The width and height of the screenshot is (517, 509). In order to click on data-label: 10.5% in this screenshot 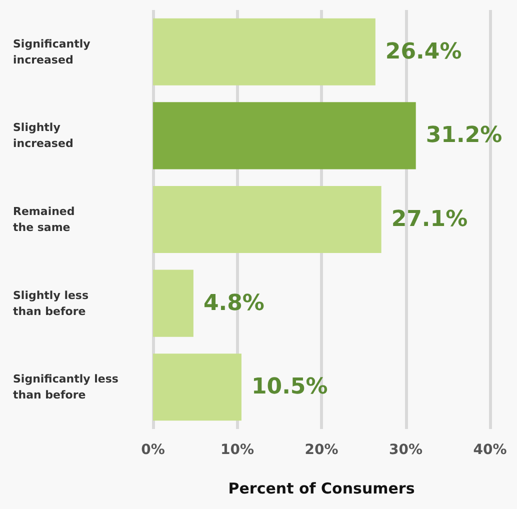, I will do `click(289, 387)`.